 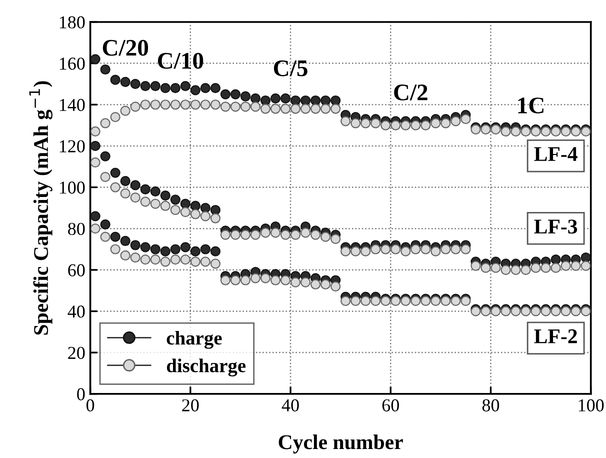 I want to click on y-tick-label: 80, so click(x=76, y=229).